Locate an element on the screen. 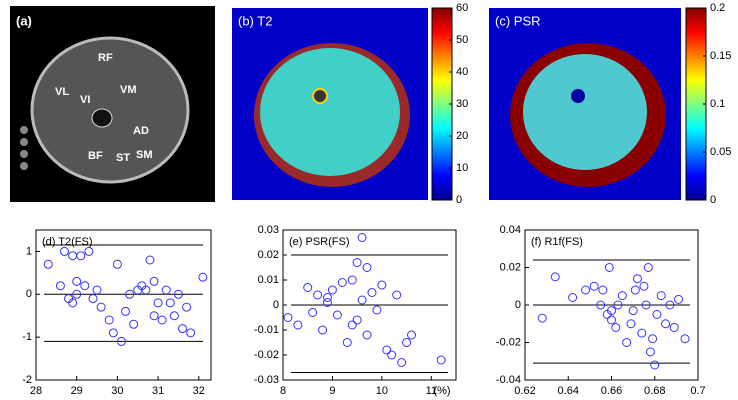 The image size is (738, 400). muscle-label: ST is located at coordinates (123, 158).